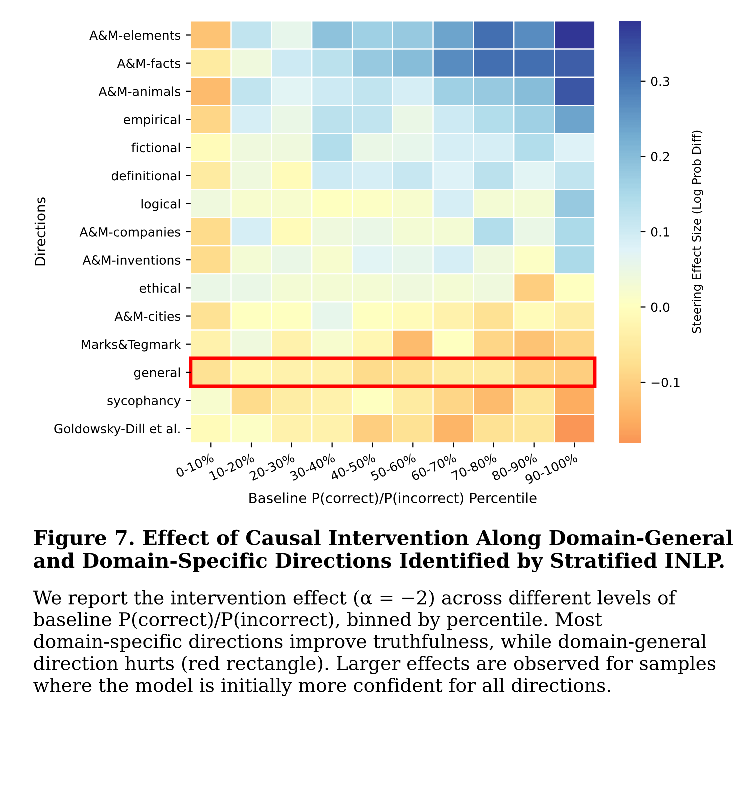  What do you see at coordinates (146, 176) in the screenshot?
I see `y-tick-label: definitional` at bounding box center [146, 176].